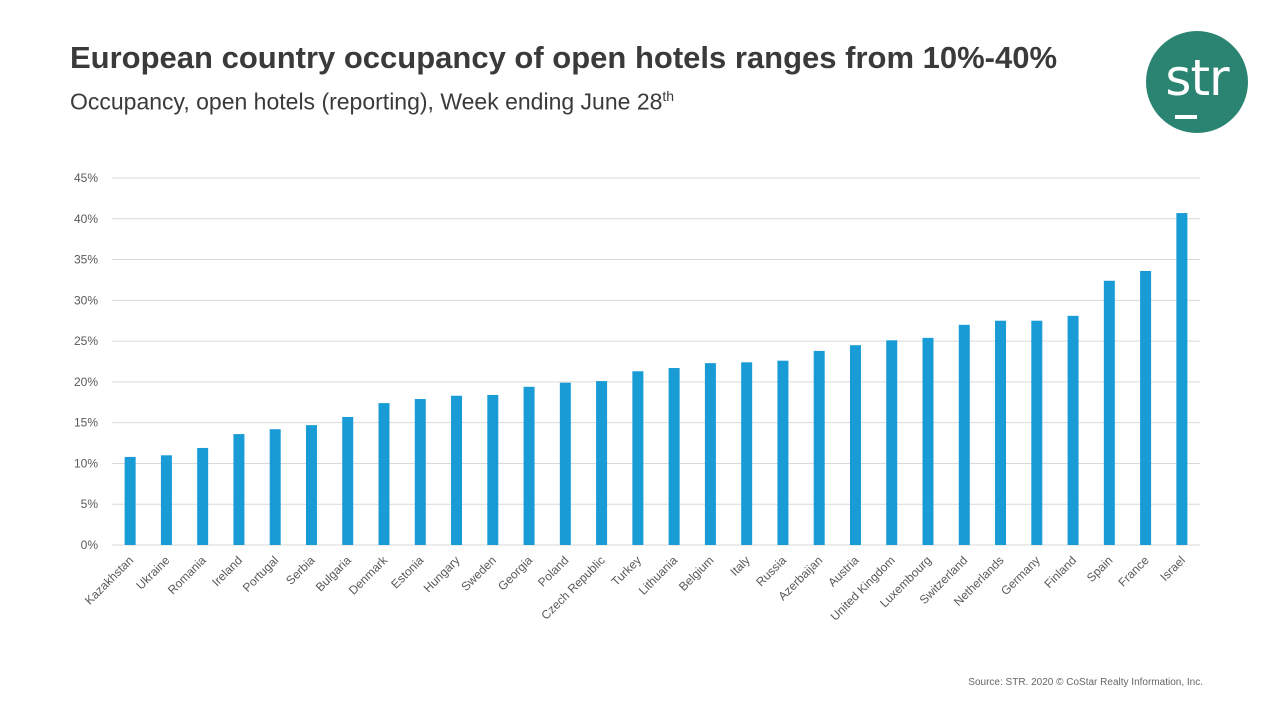 This screenshot has height=720, width=1280. What do you see at coordinates (1020, 575) in the screenshot?
I see `x-tick-label: Germany` at bounding box center [1020, 575].